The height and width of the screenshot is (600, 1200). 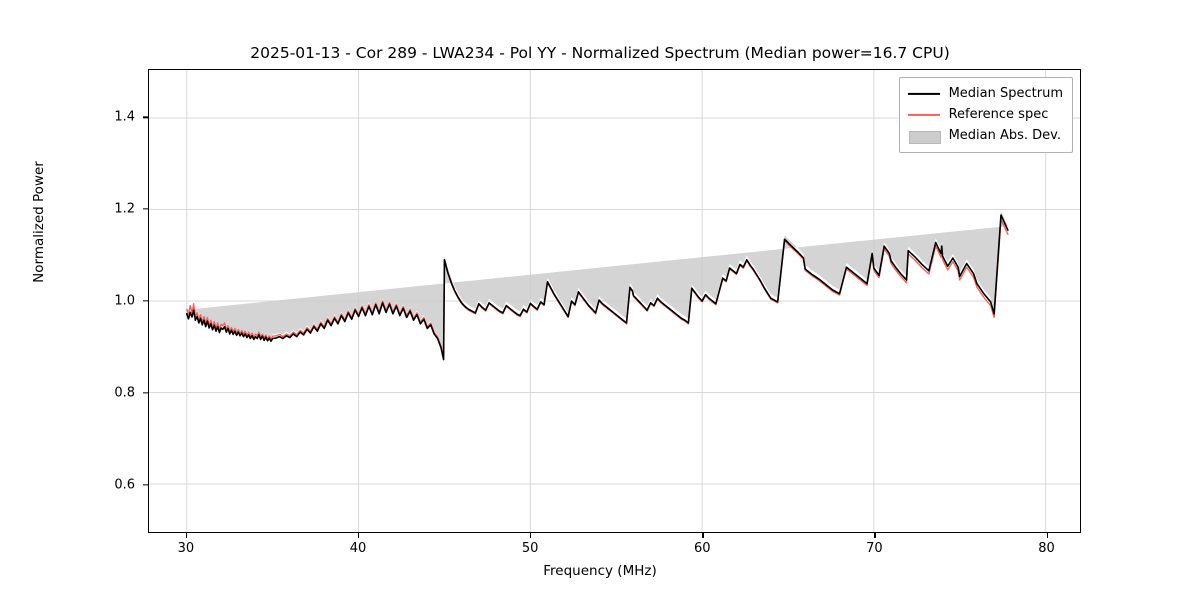 I want to click on y-axis-label: Normalized Power, so click(x=39, y=222).